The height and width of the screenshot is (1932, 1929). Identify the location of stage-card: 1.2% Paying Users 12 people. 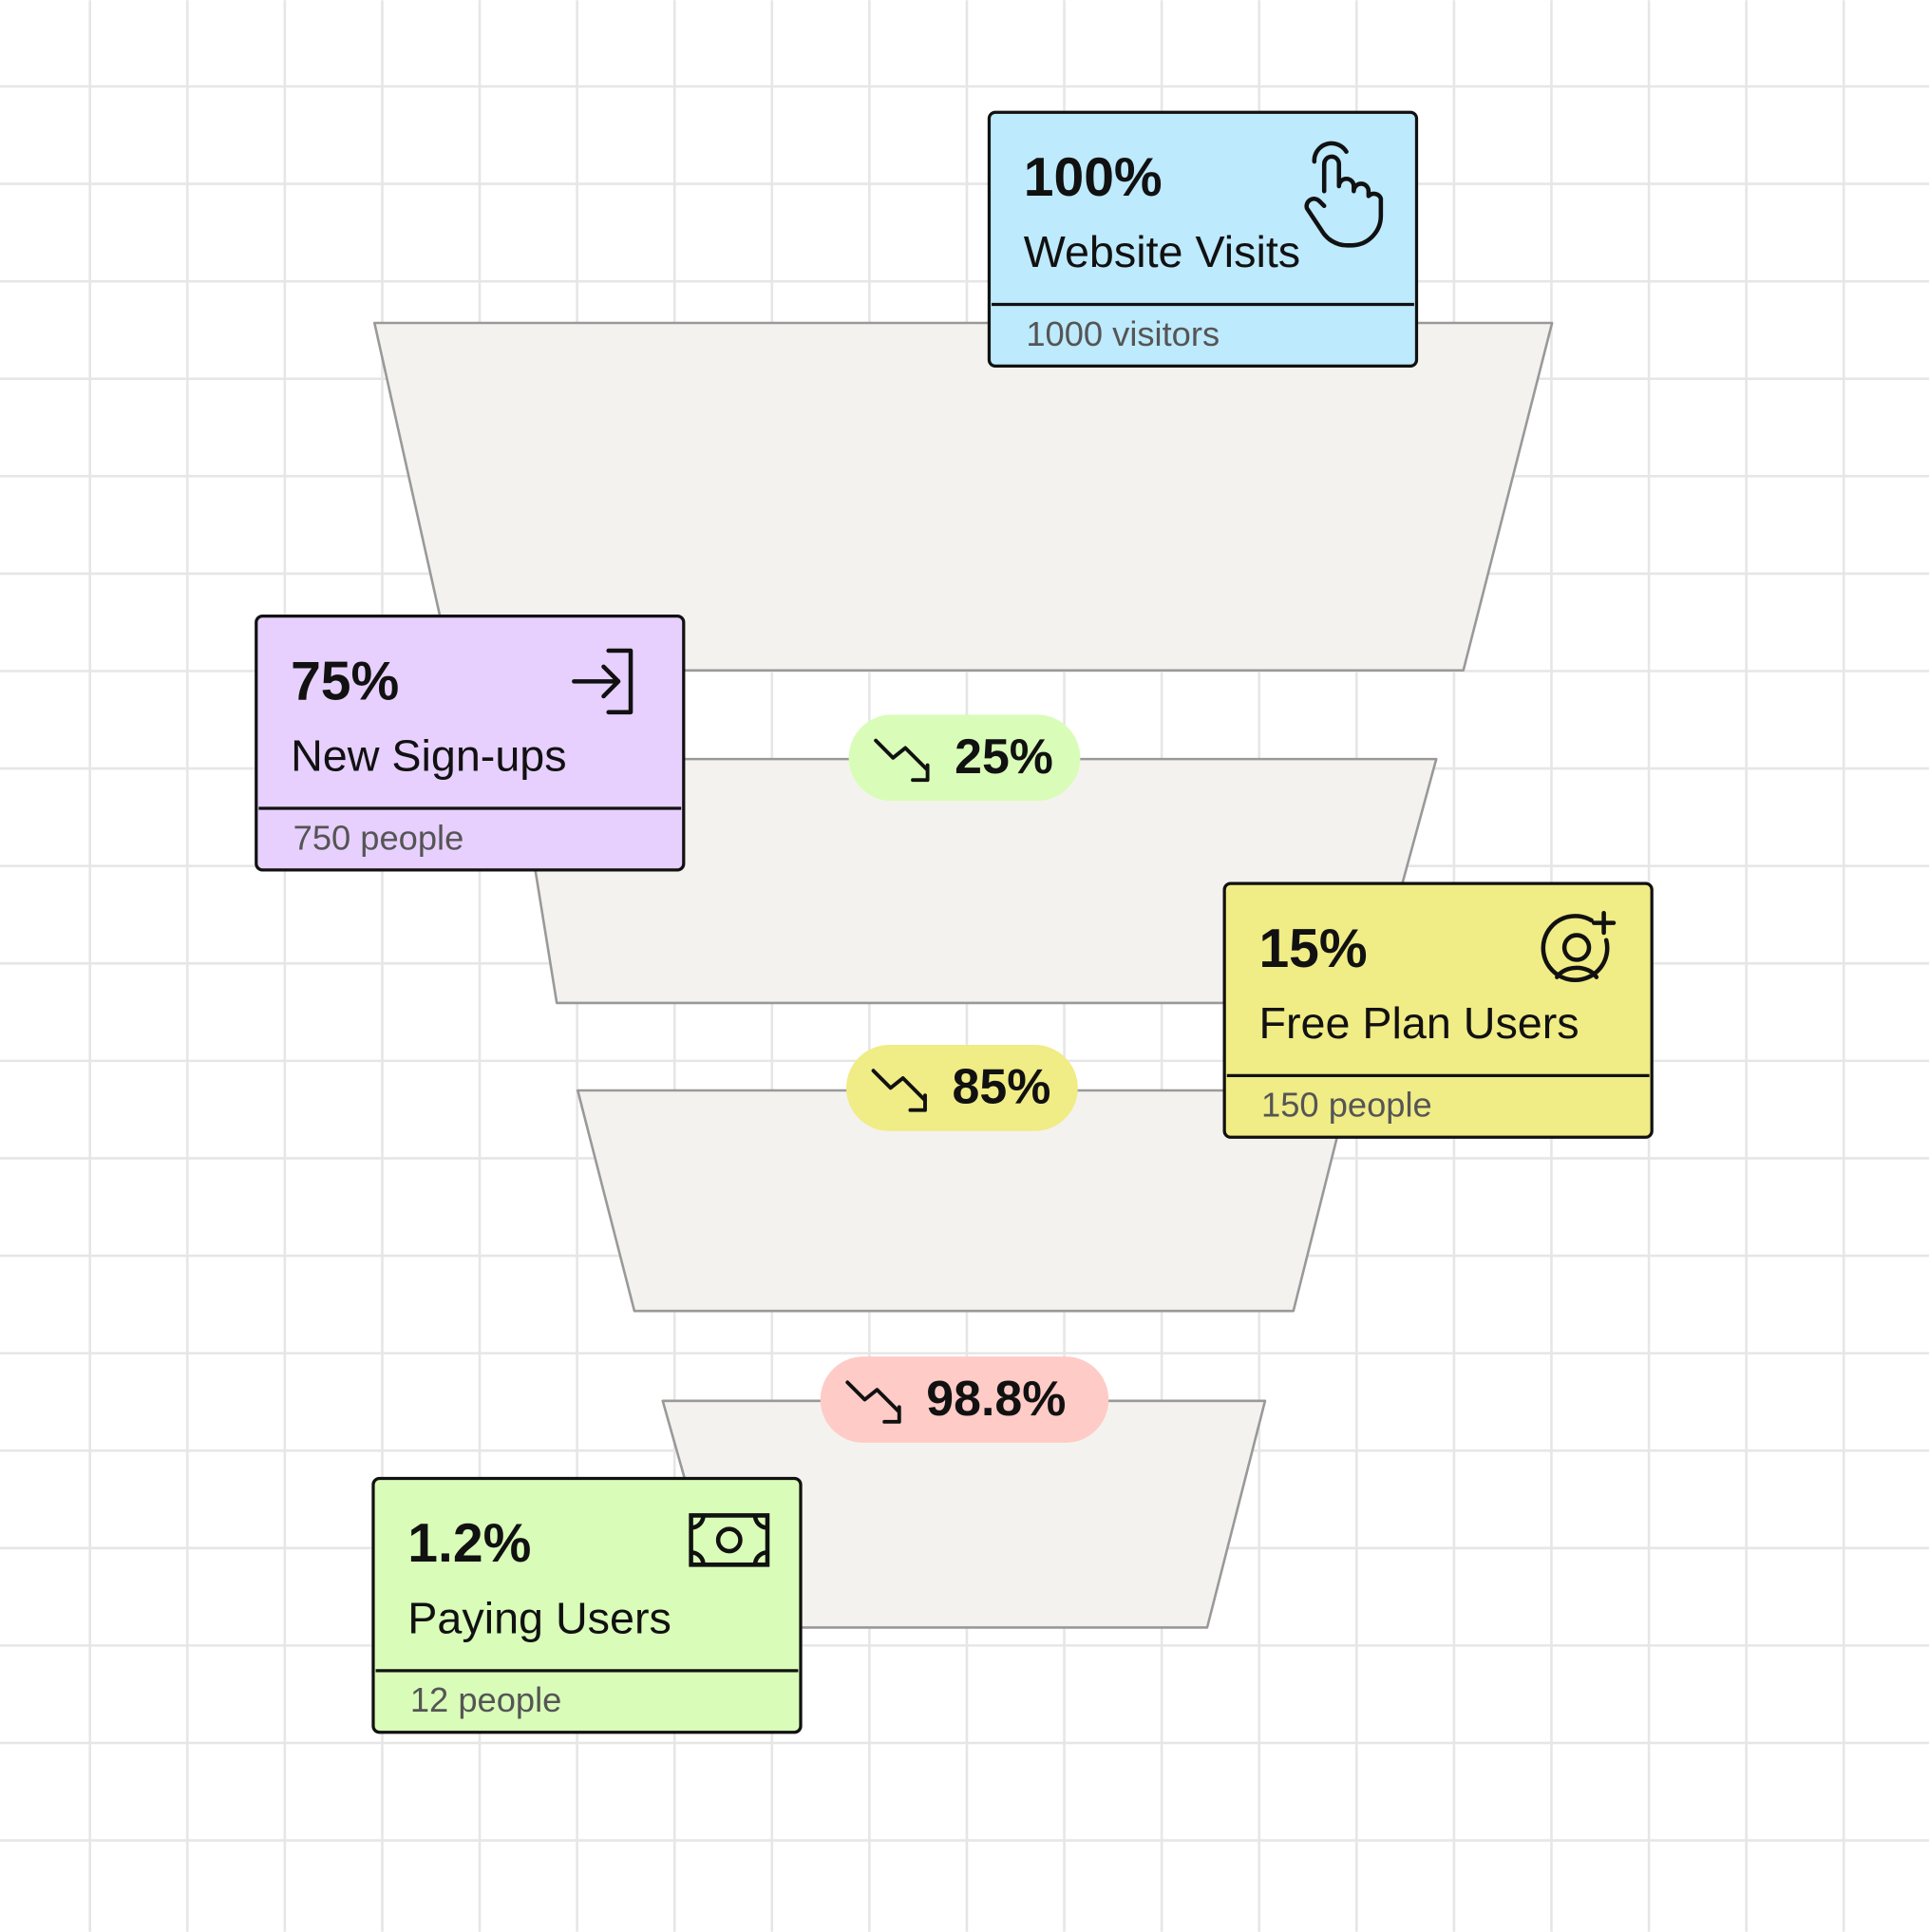
(587, 1605).